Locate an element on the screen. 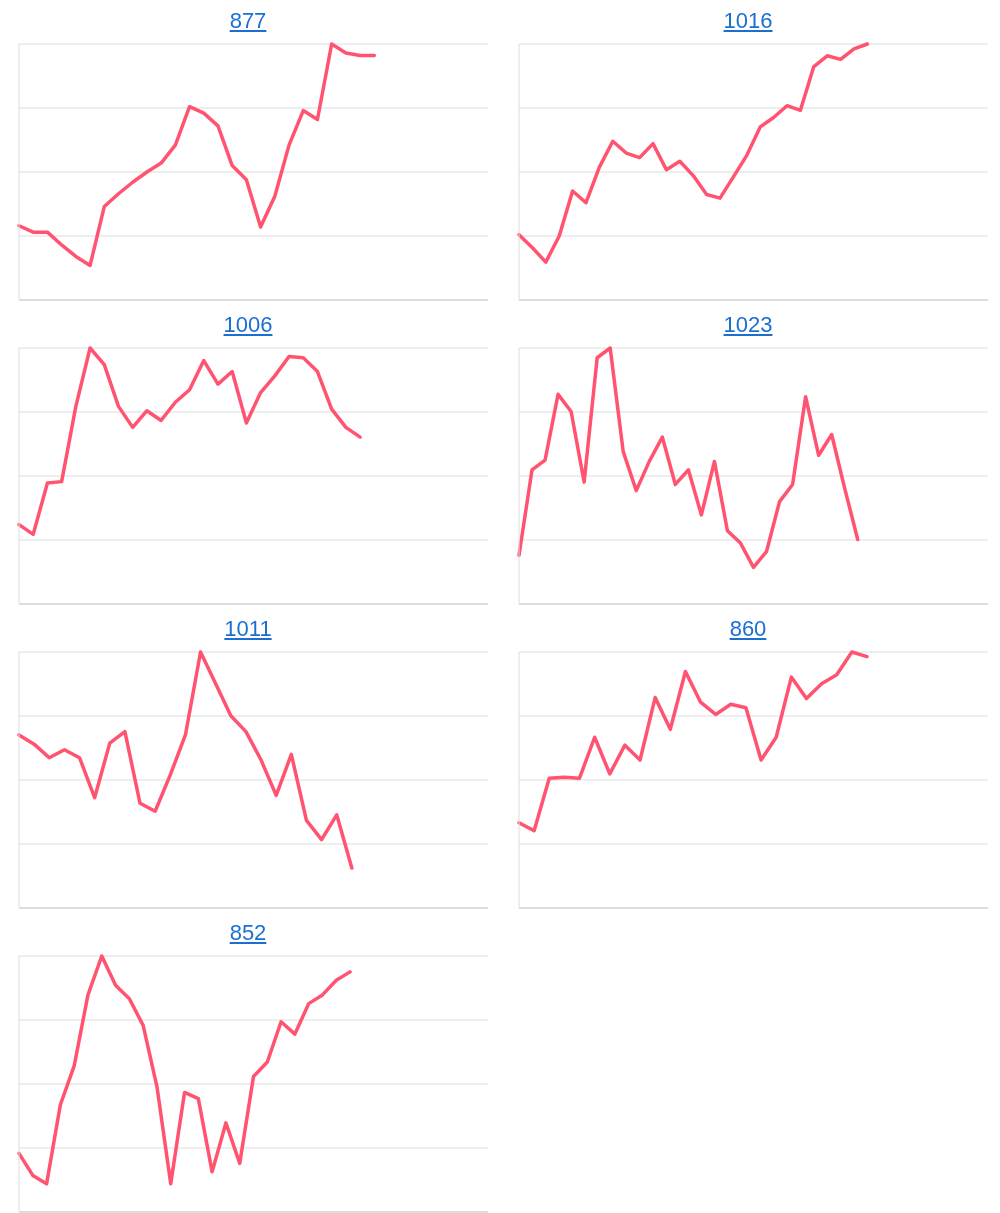  chart-title: 1016 is located at coordinates (748, 21).